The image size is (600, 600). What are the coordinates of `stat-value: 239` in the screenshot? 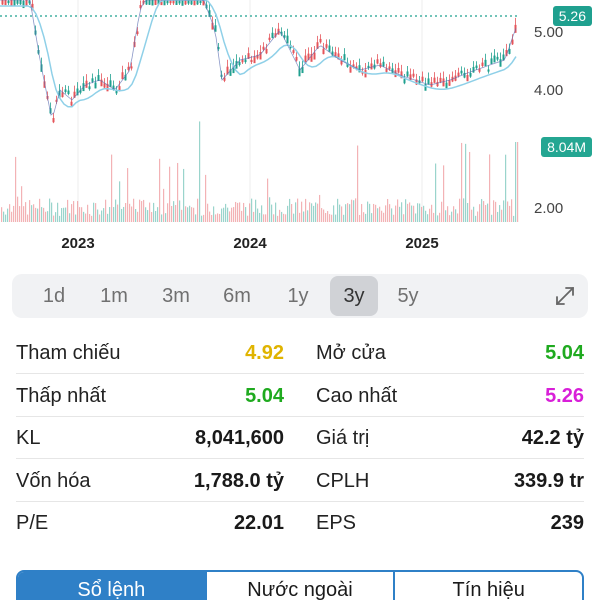 It's located at (567, 523).